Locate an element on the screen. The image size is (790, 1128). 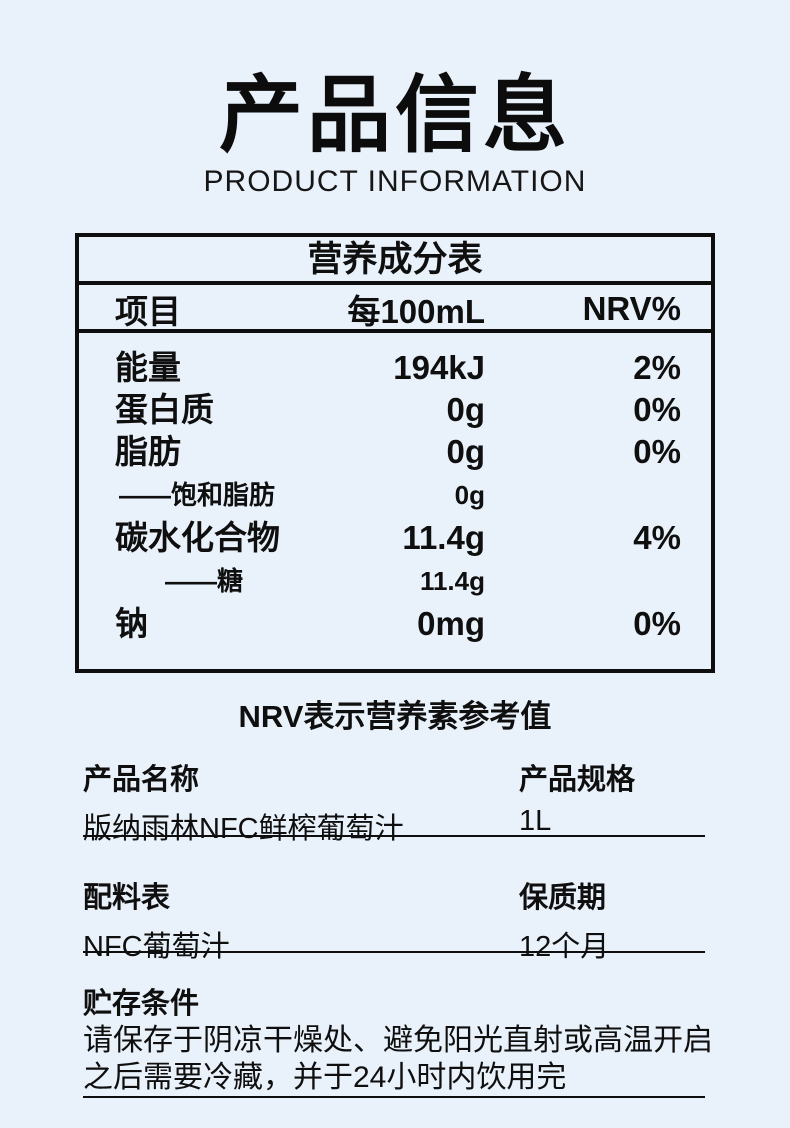
table-row-saturated-fat: ——饱和脂肪 0g is located at coordinates (395, 495).